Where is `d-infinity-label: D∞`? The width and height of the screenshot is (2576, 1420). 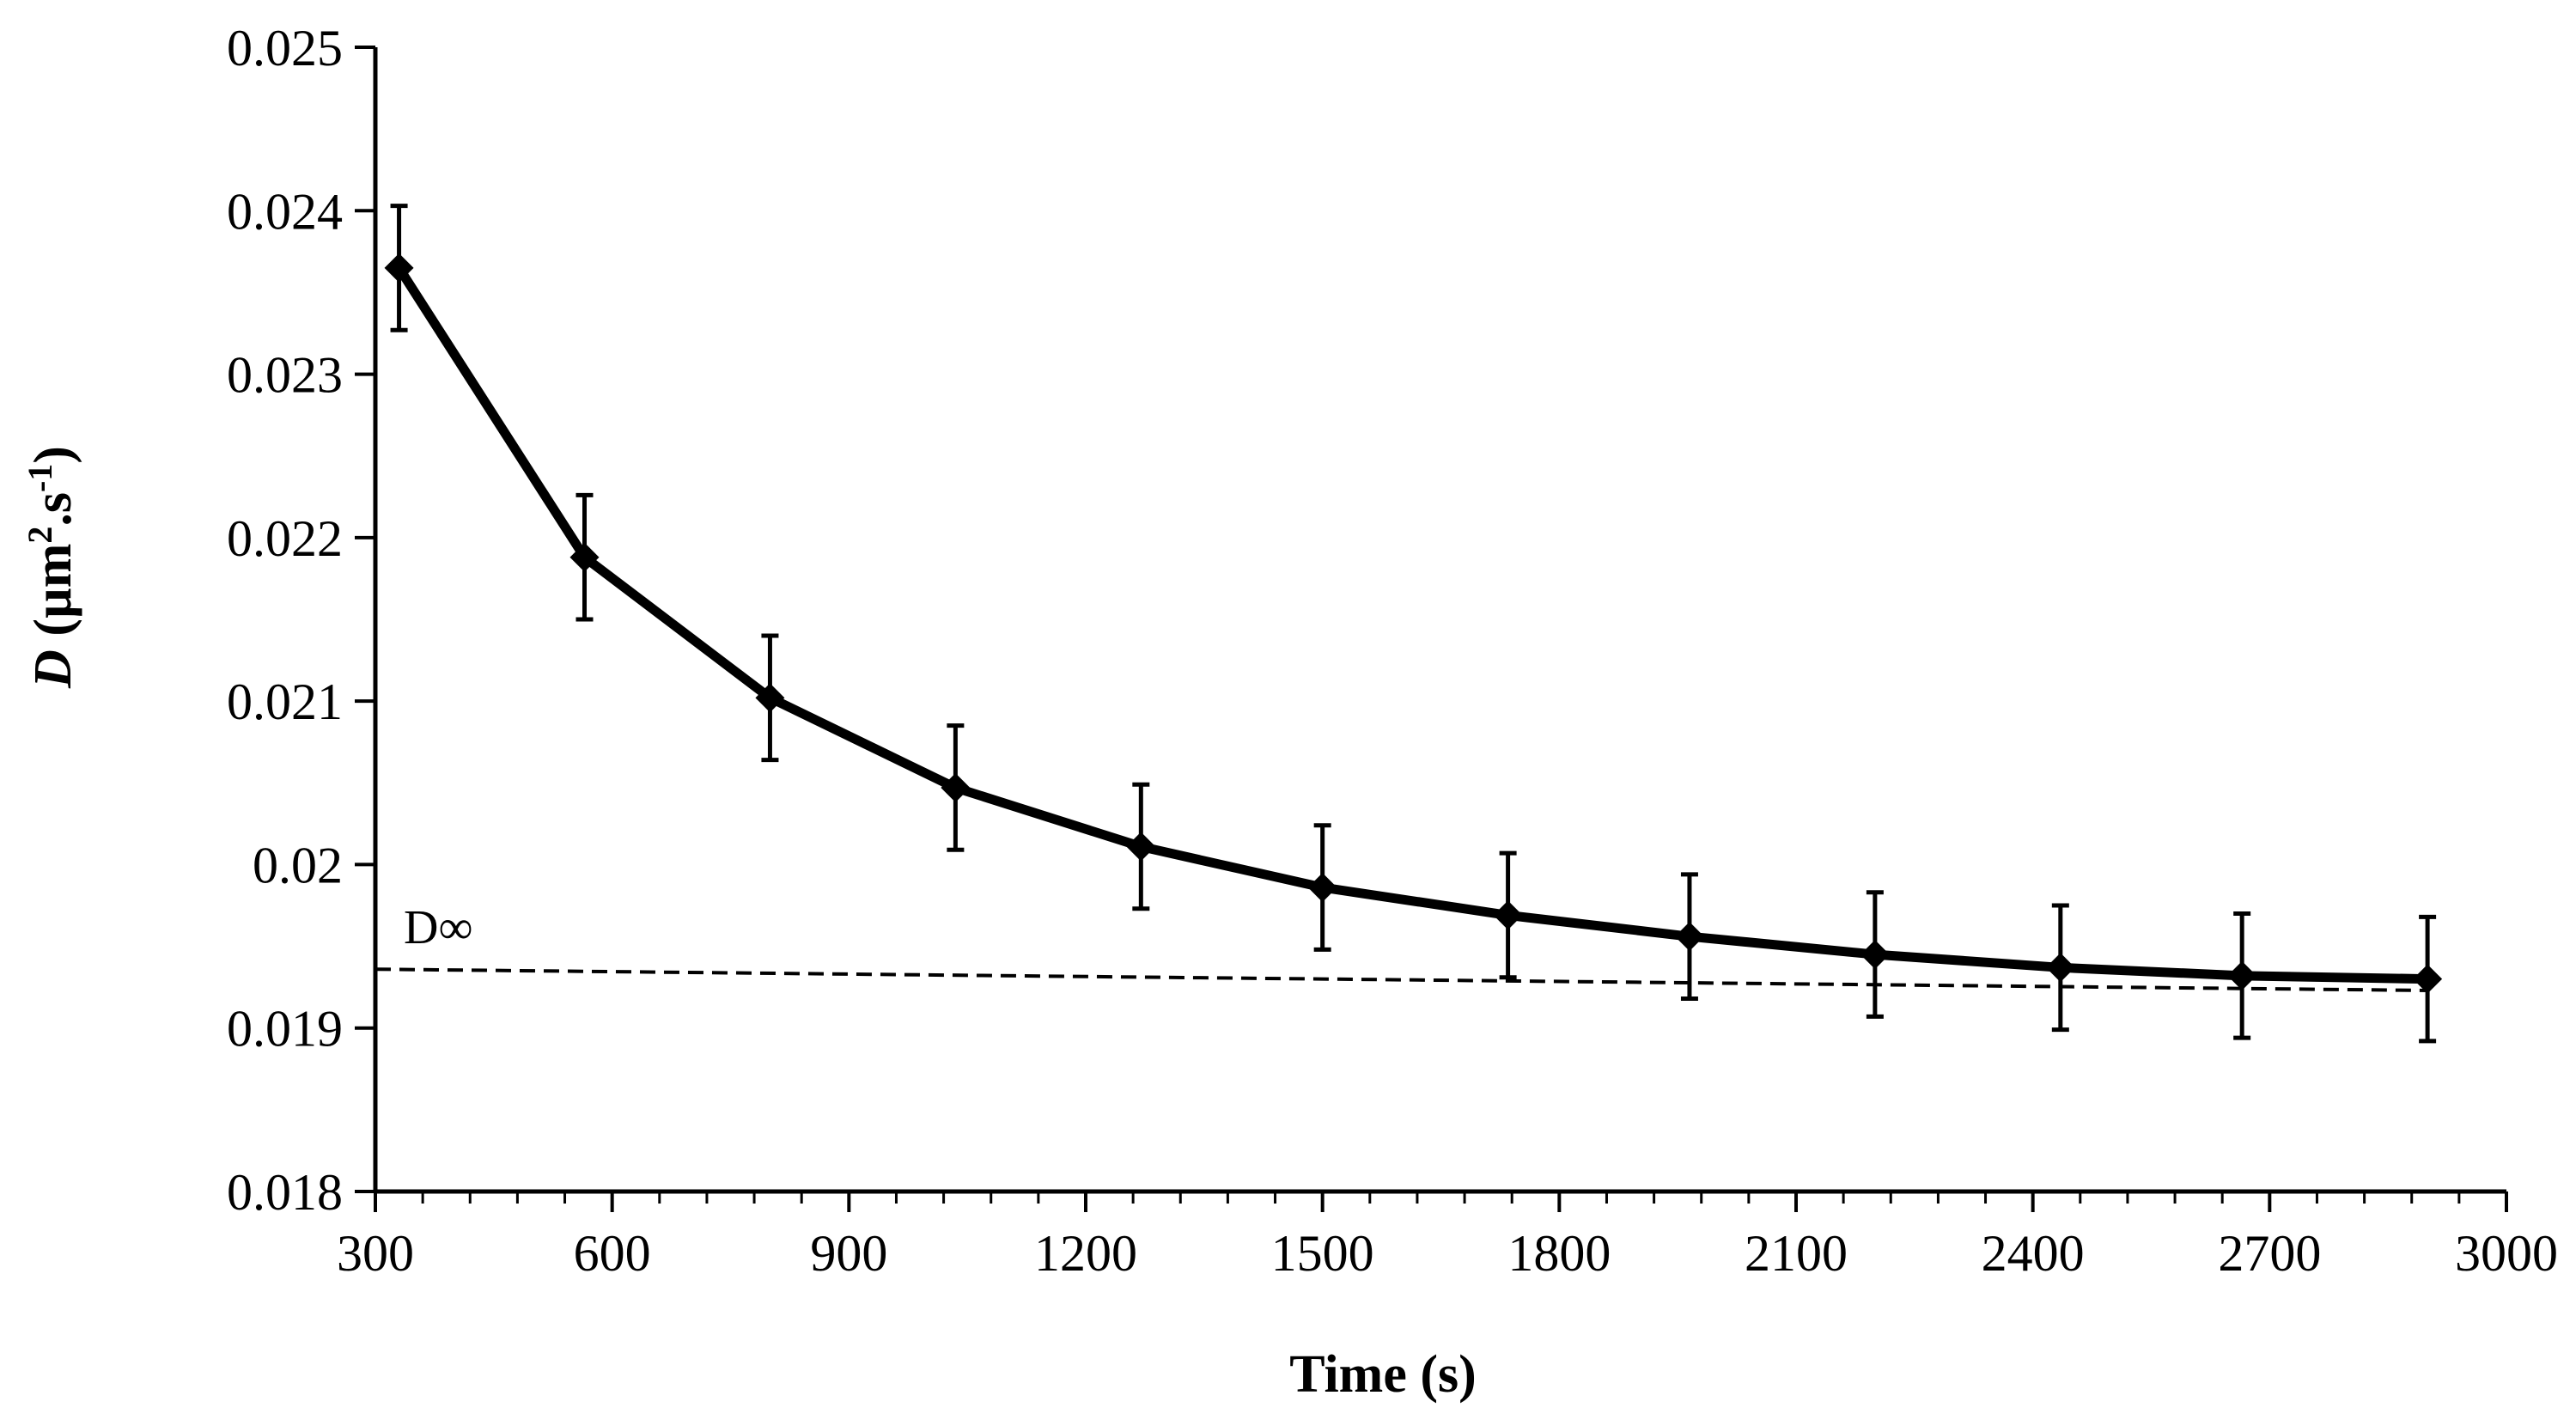 d-infinity-label: D∞ is located at coordinates (438, 927).